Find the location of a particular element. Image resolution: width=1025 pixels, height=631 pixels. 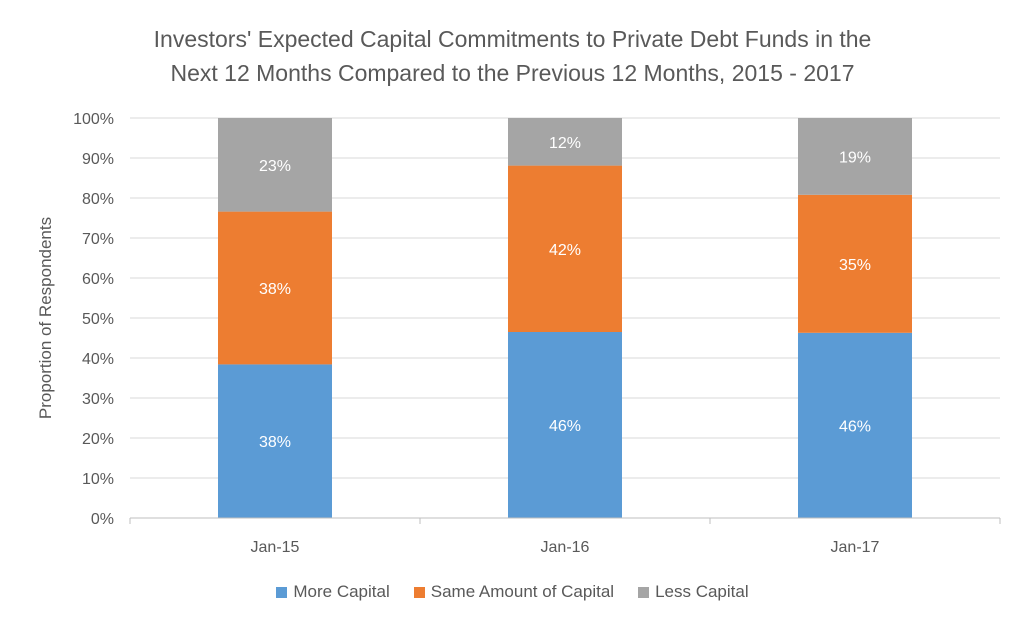

y-tick-label: 80% is located at coordinates (98, 199).